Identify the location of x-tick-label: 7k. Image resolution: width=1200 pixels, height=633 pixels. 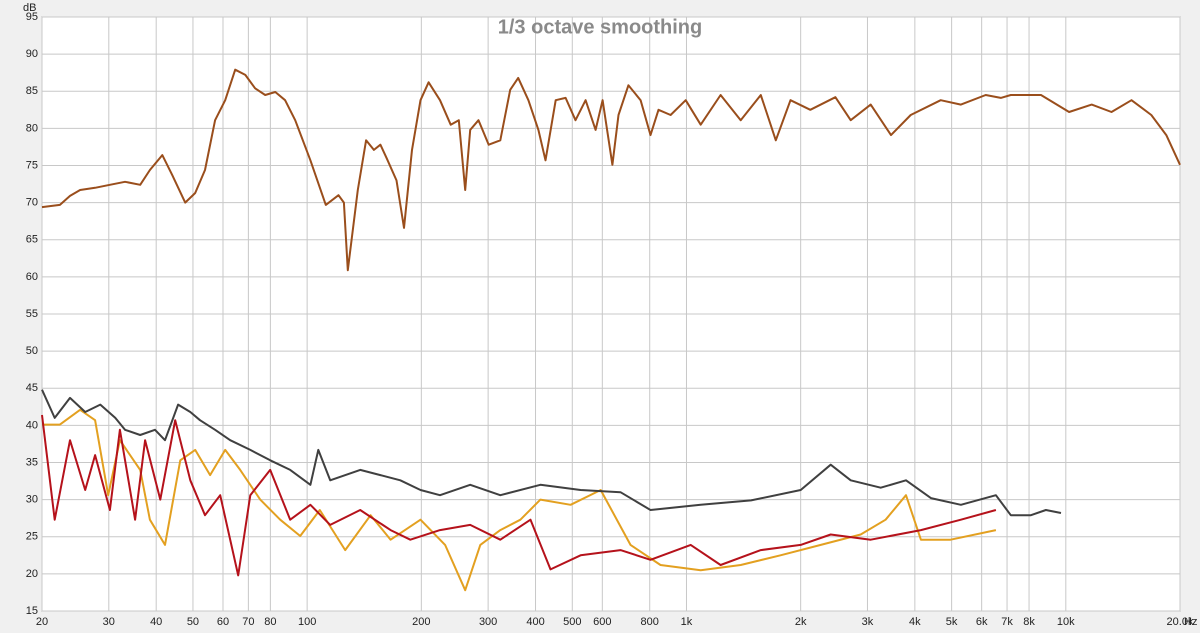
(1007, 622).